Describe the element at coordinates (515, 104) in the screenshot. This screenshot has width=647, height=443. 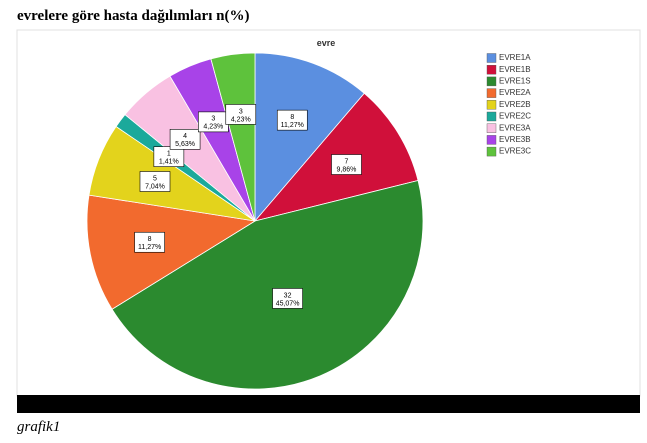
I see `legend-label: EVRE2B` at that location.